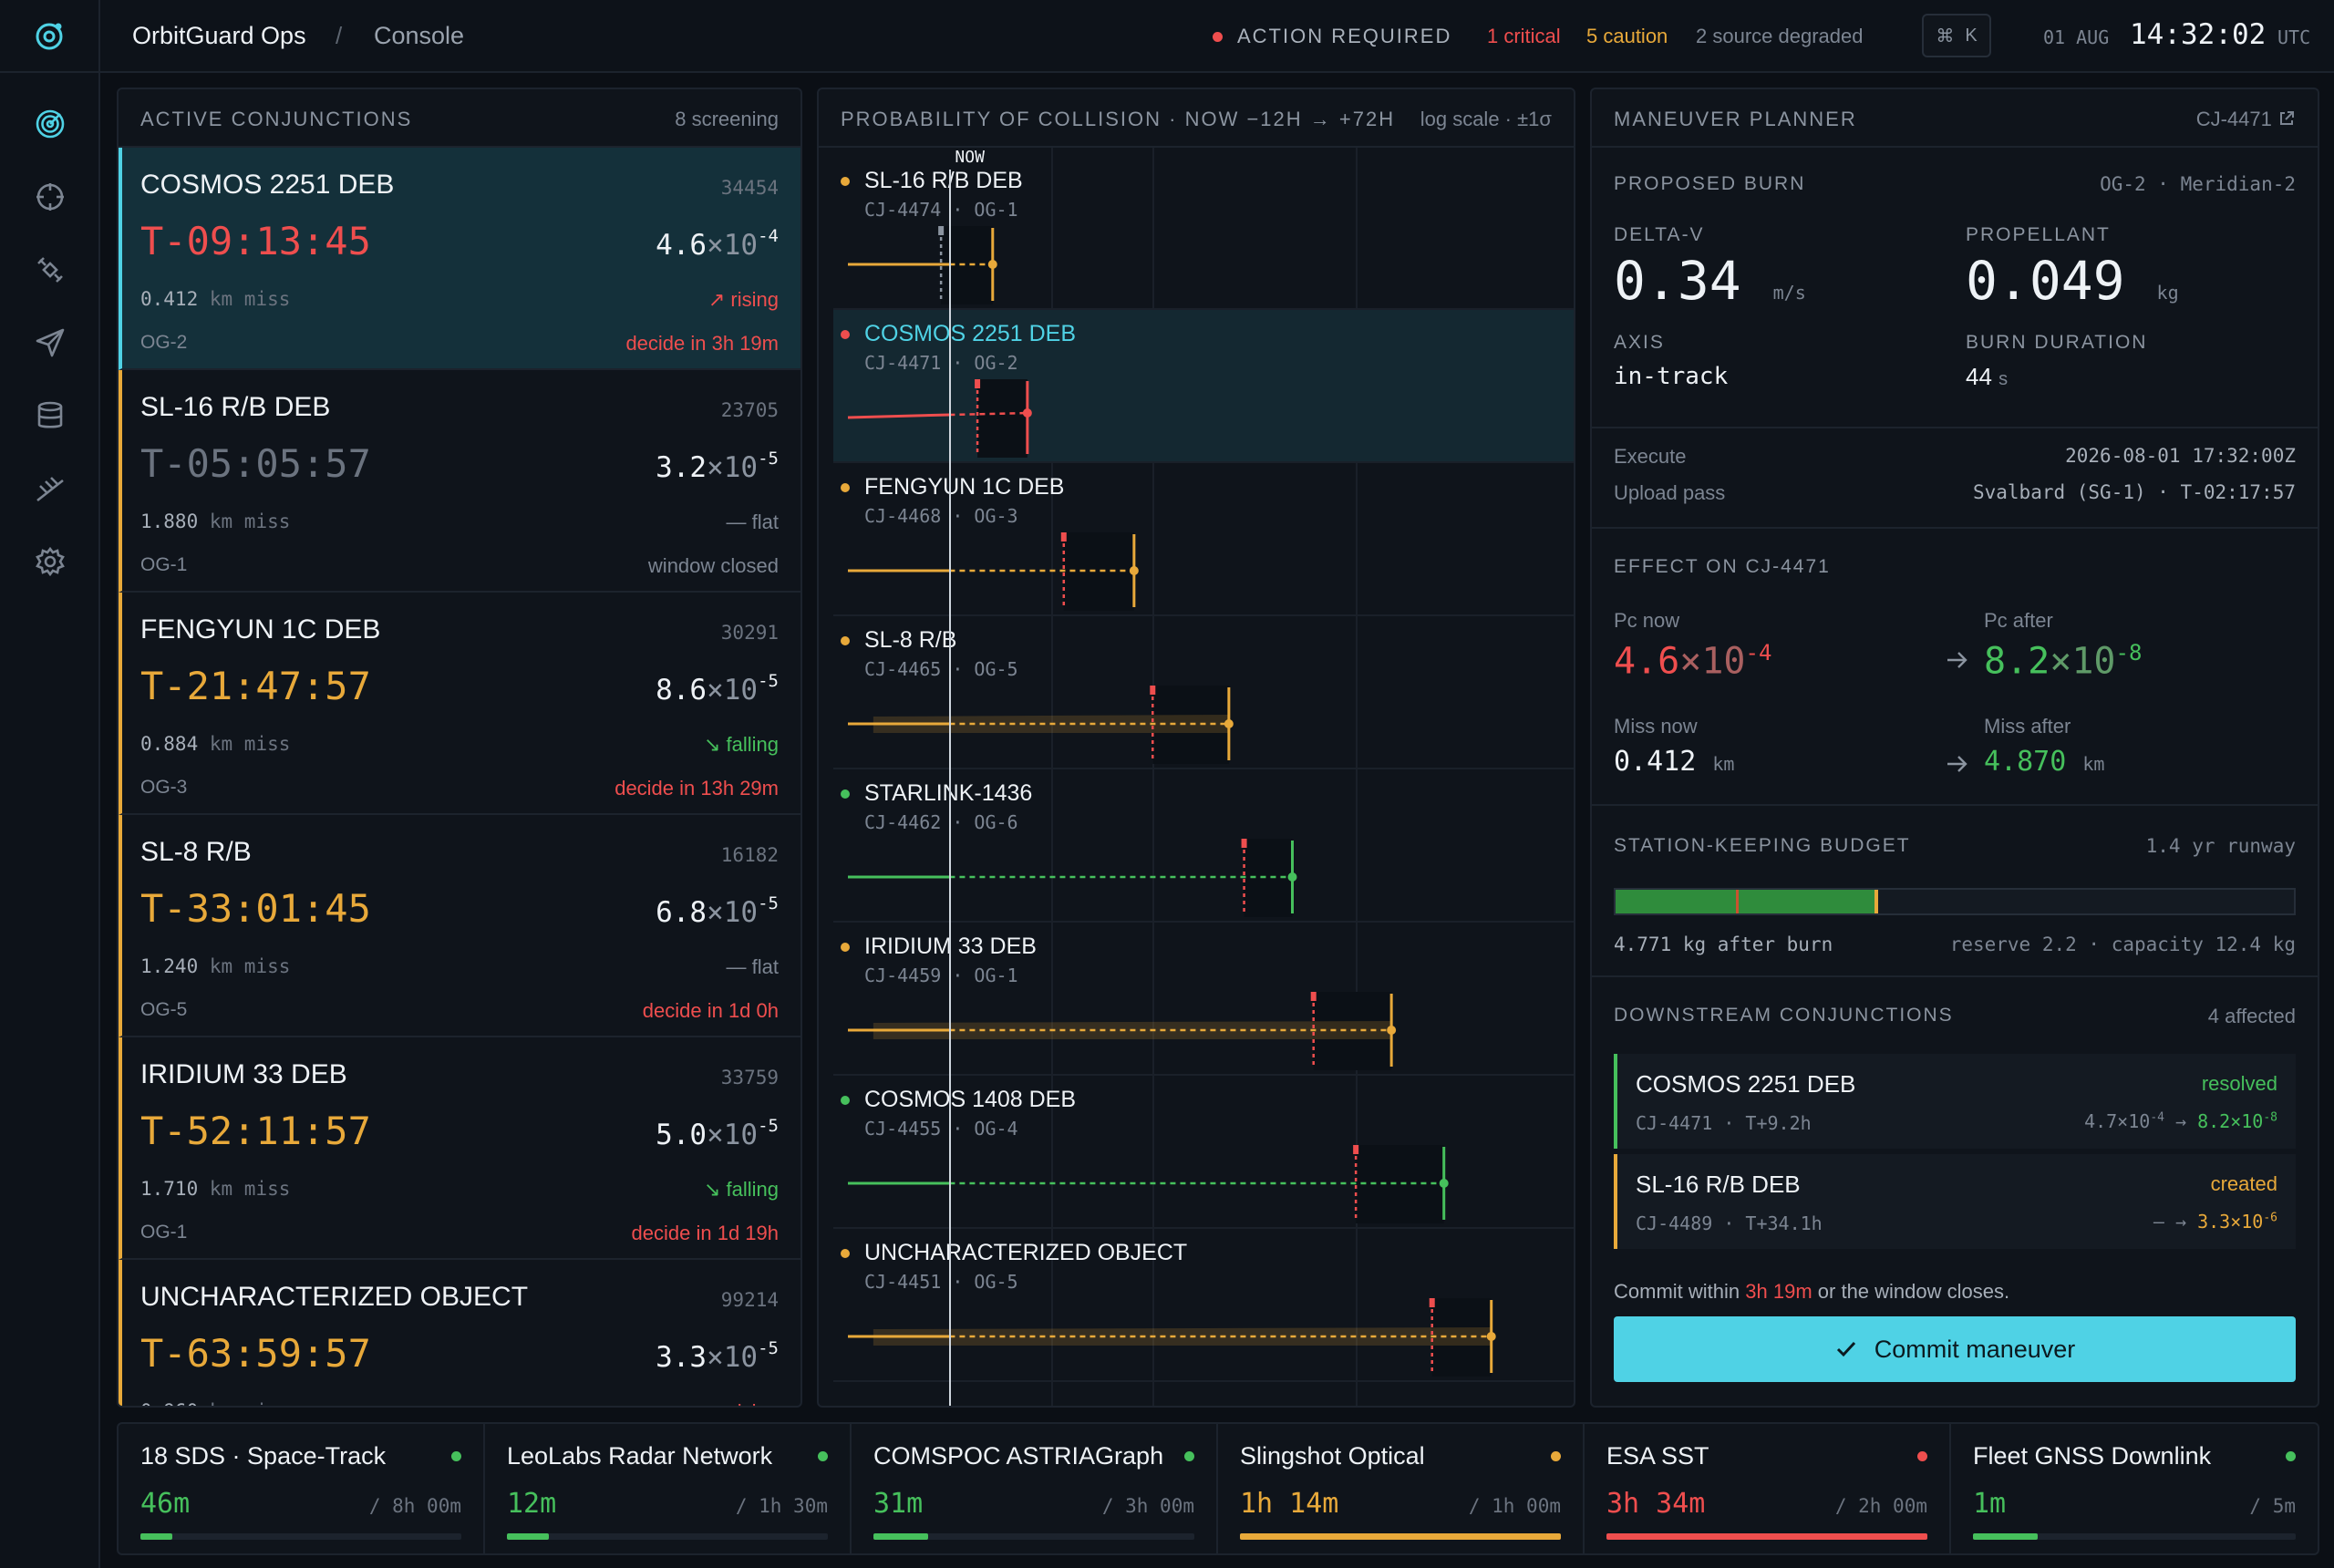 This screenshot has height=1568, width=2334. Describe the element at coordinates (2246, 119) in the screenshot. I see `open-conjunction-link: CJ-4471` at that location.